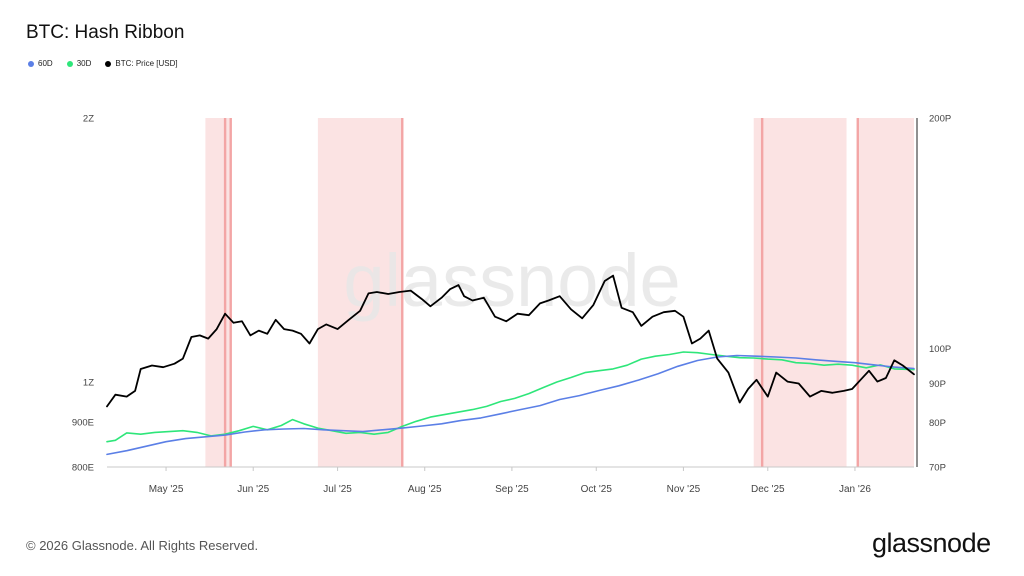 Image resolution: width=1024 pixels, height=576 pixels. Describe the element at coordinates (931, 543) in the screenshot. I see `glassnode-logo: glassnode` at that location.